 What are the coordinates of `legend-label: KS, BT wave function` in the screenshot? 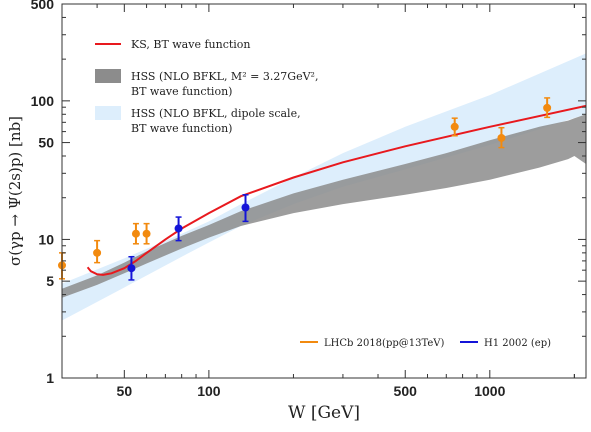 It's located at (191, 44).